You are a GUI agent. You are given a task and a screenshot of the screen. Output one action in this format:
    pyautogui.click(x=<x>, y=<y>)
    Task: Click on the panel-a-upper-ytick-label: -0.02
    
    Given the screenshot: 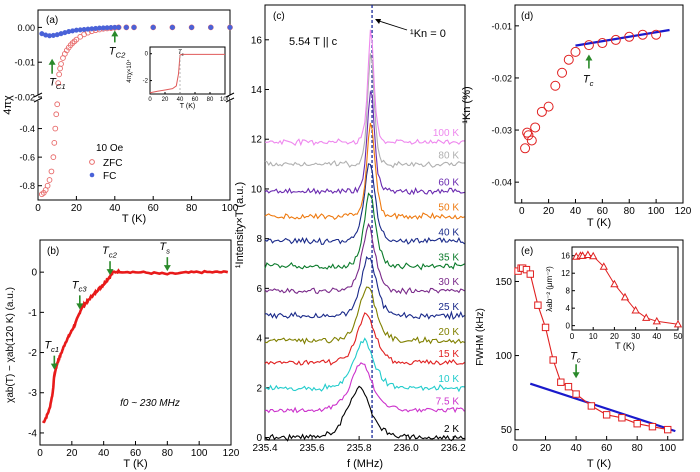 What is the action you would take?
    pyautogui.click(x=24, y=98)
    